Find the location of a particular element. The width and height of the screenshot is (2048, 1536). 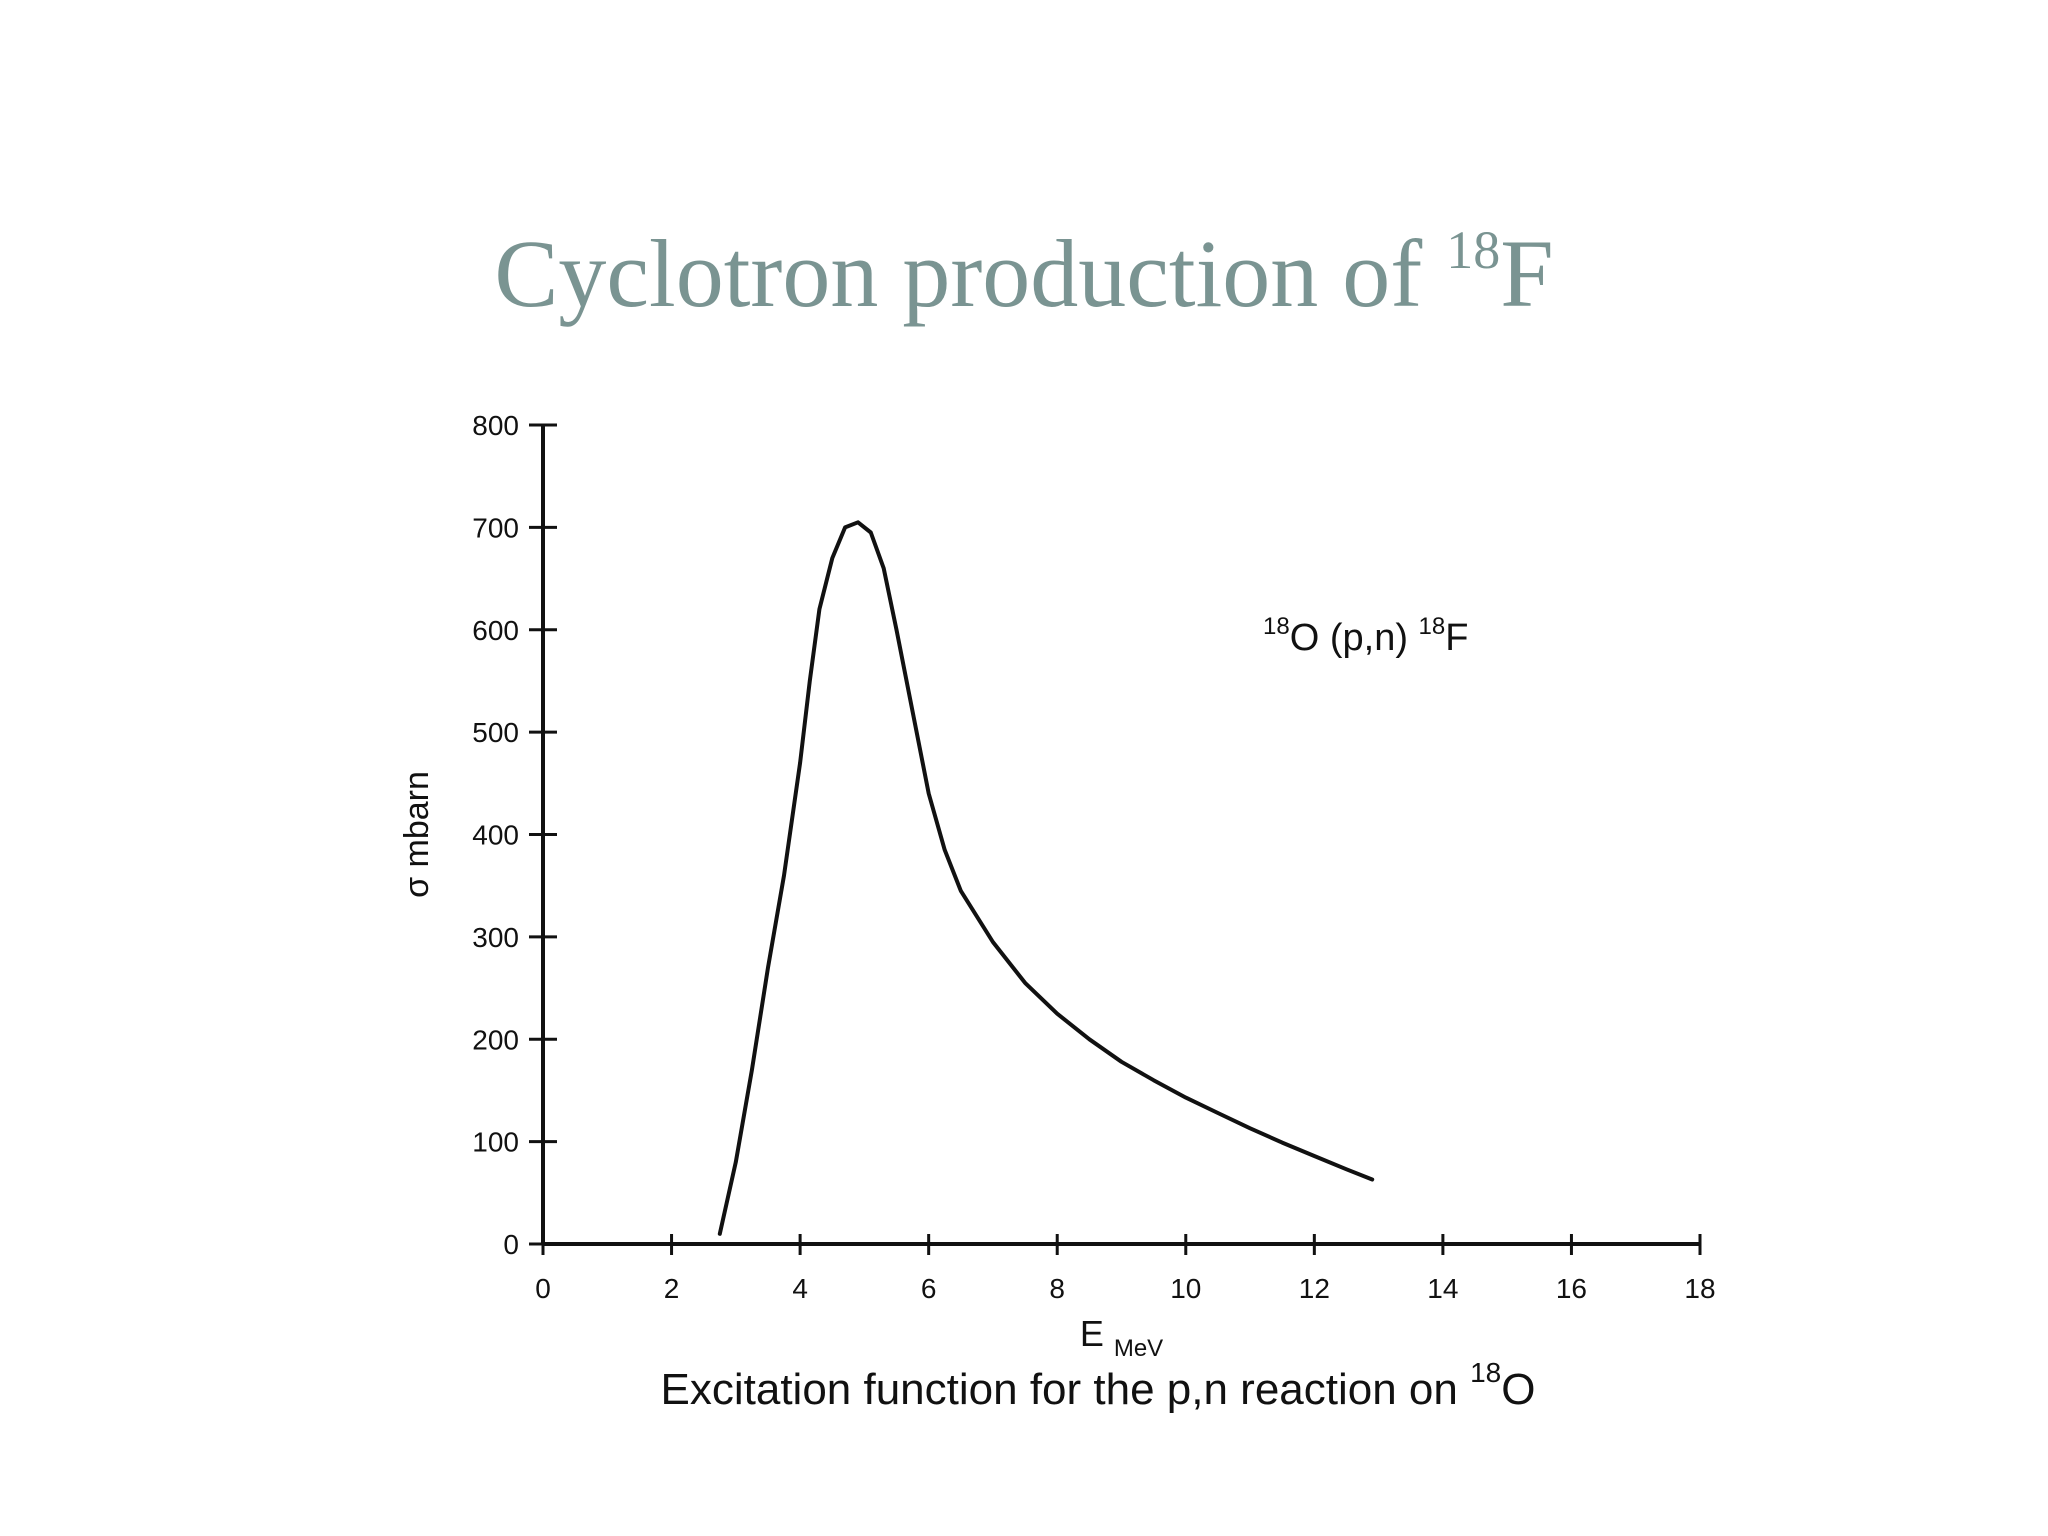

x-tick-label-10: 10 is located at coordinates (1185, 1288).